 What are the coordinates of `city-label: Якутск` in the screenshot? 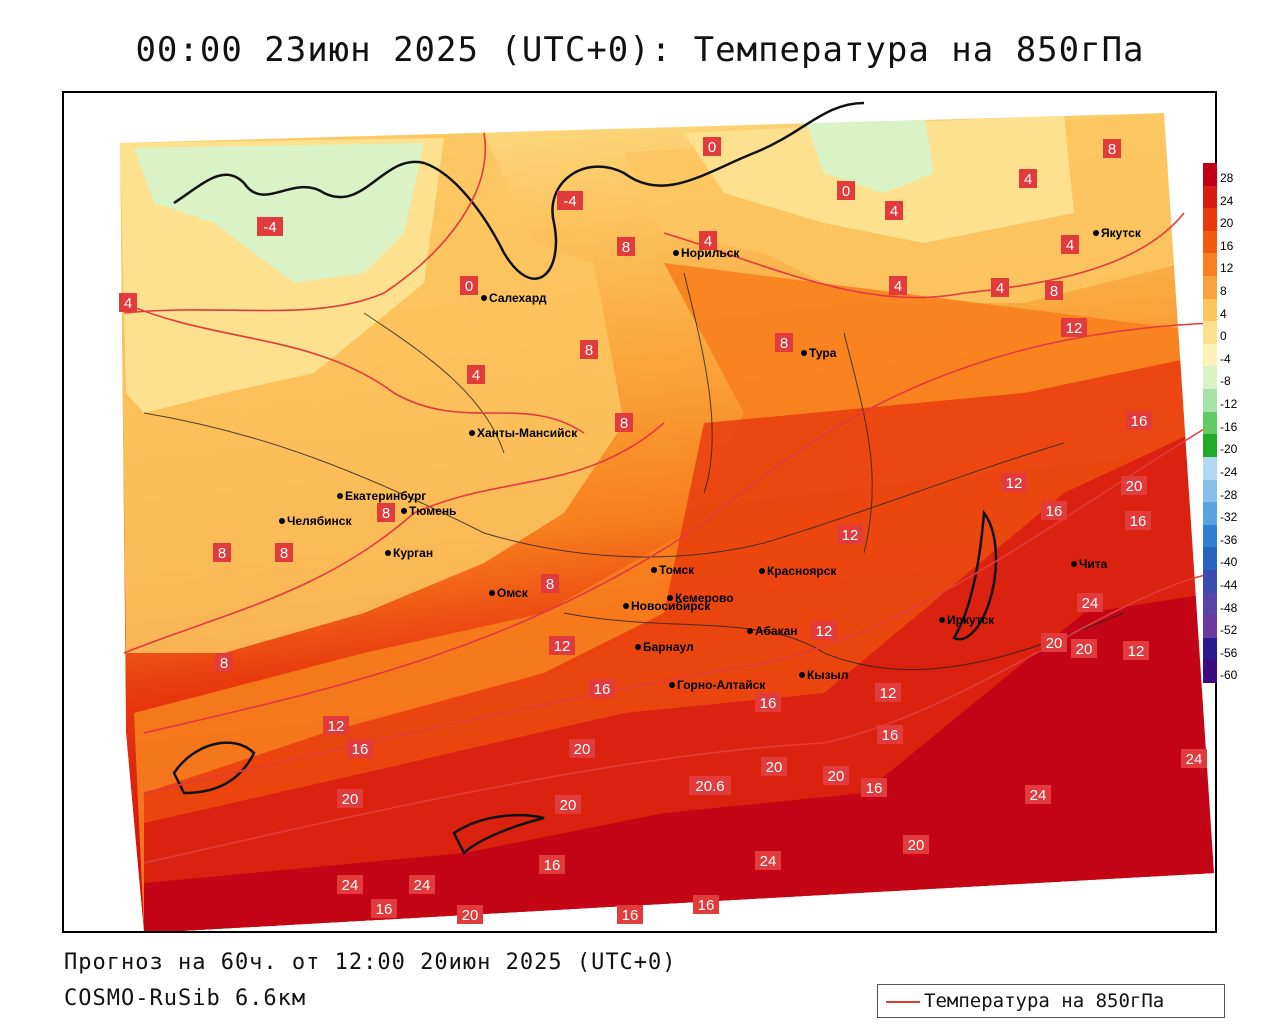 It's located at (1121, 233).